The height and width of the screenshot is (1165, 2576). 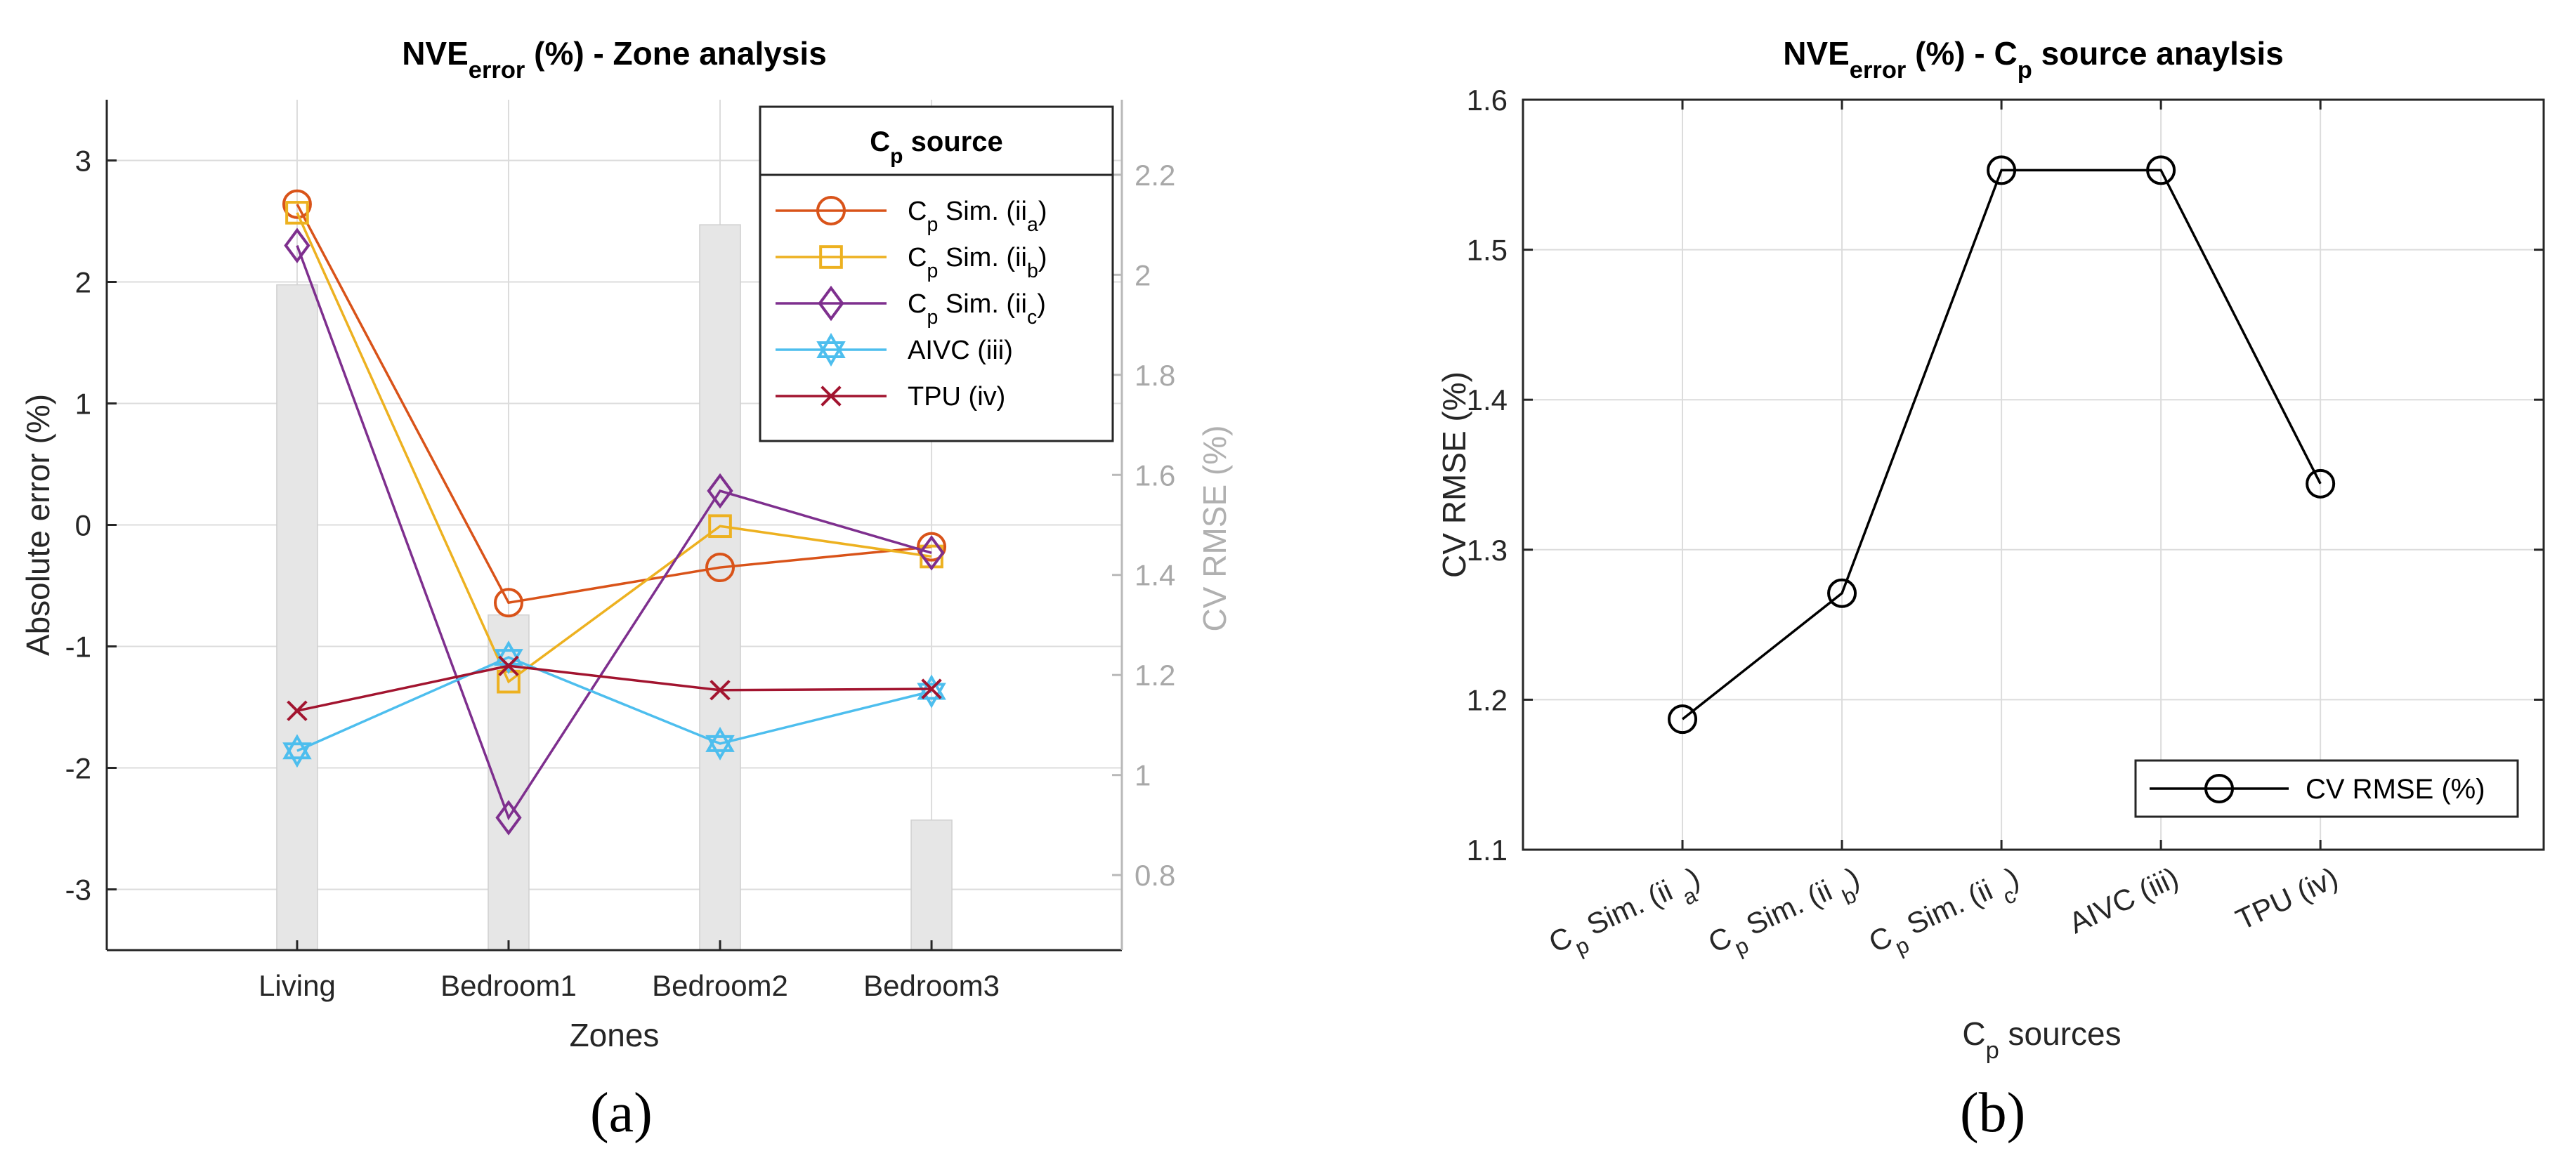 What do you see at coordinates (720, 986) in the screenshot?
I see `x-tick-label: Bedroom2` at bounding box center [720, 986].